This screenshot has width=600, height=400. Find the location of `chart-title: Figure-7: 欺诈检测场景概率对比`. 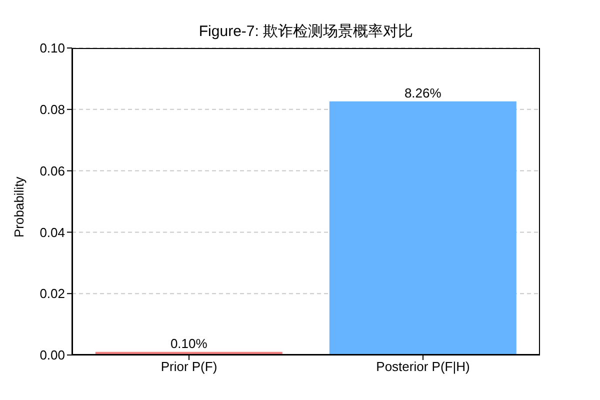

chart-title: Figure-7: 欺诈检测场景概率对比 is located at coordinates (306, 31).